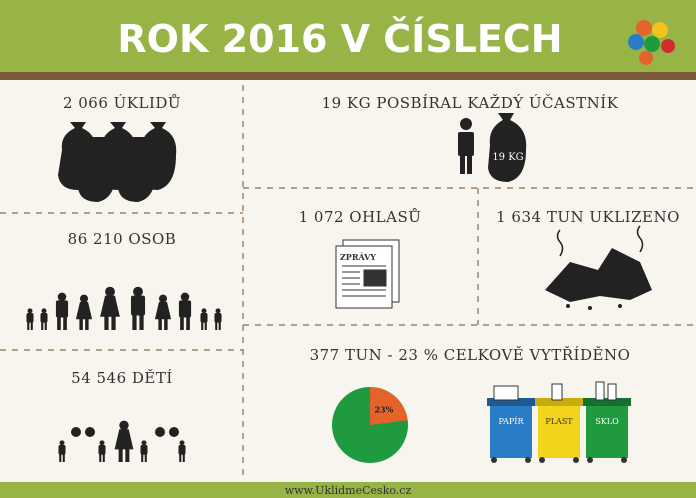 This screenshot has width=696, height=498. I want to click on title: ROK 2016 V ČÍSLECH, so click(339, 39).